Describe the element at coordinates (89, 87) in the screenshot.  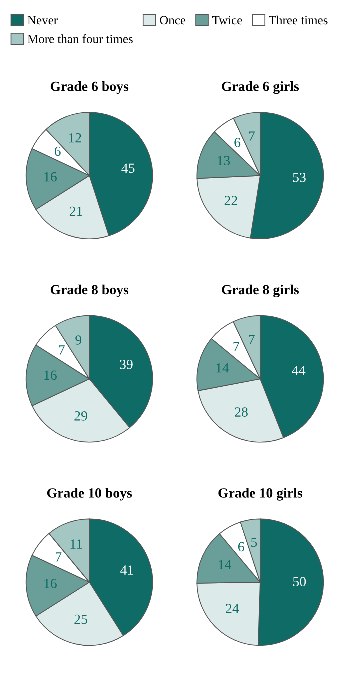
I see `text: Grade 6 boys` at that location.